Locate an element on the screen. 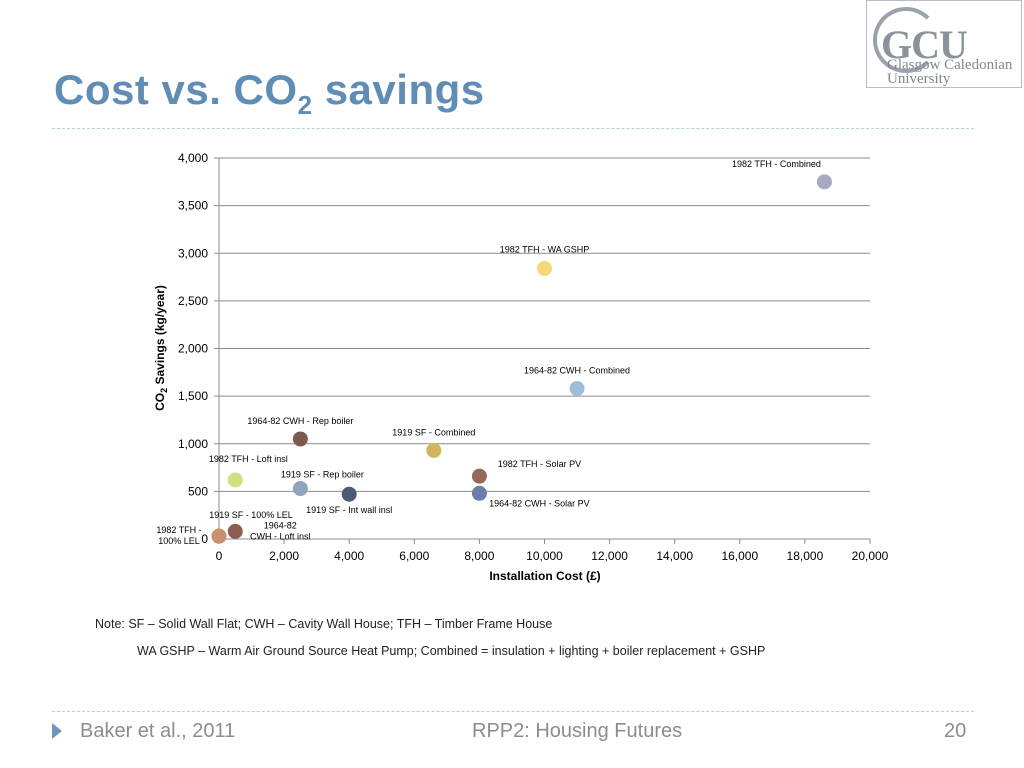  data-label: 1919 SF - Rep boiler is located at coordinates (322, 475).